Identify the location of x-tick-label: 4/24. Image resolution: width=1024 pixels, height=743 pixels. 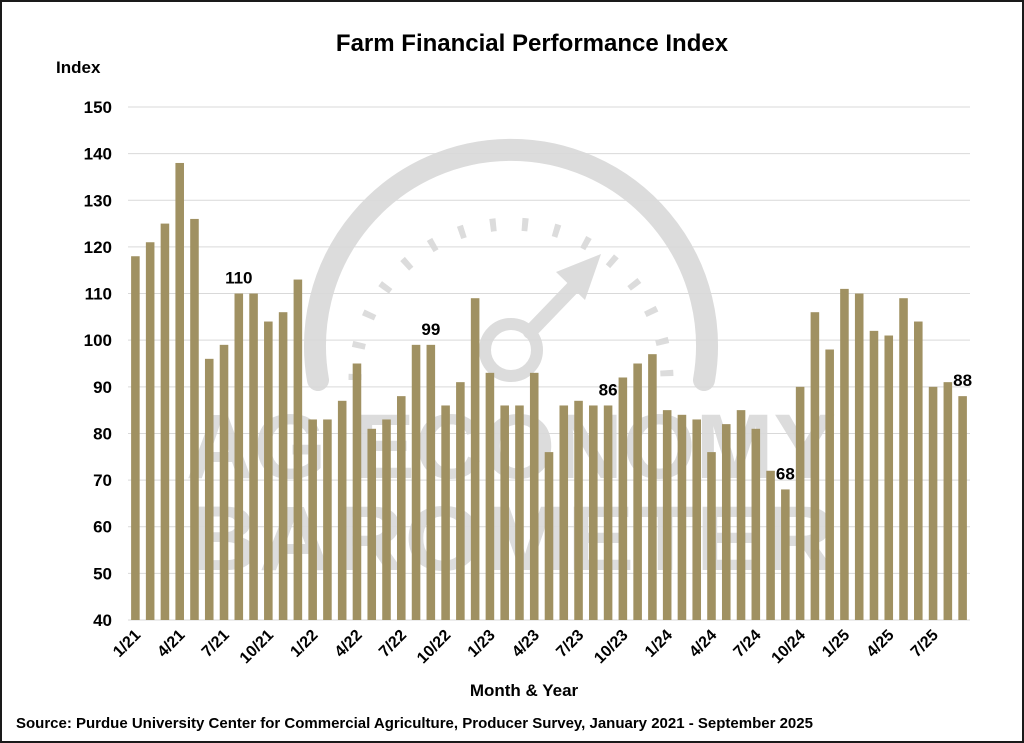
(703, 644).